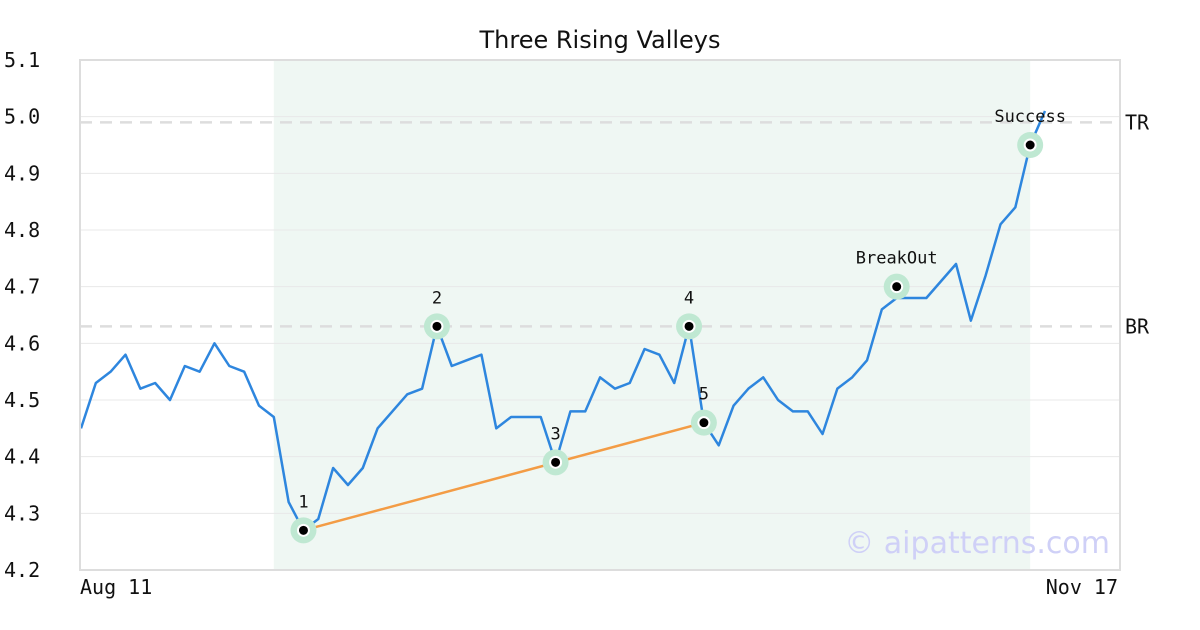 The image size is (1200, 630). Describe the element at coordinates (1137, 326) in the screenshot. I see `level-label: BR` at that location.